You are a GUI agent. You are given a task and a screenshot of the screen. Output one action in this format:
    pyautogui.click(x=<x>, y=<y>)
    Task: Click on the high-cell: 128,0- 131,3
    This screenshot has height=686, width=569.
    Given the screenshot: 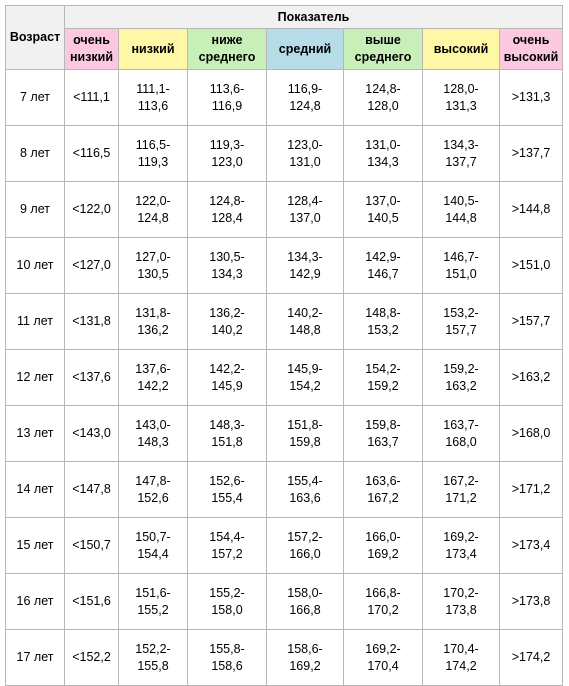 What is the action you would take?
    pyautogui.click(x=461, y=97)
    